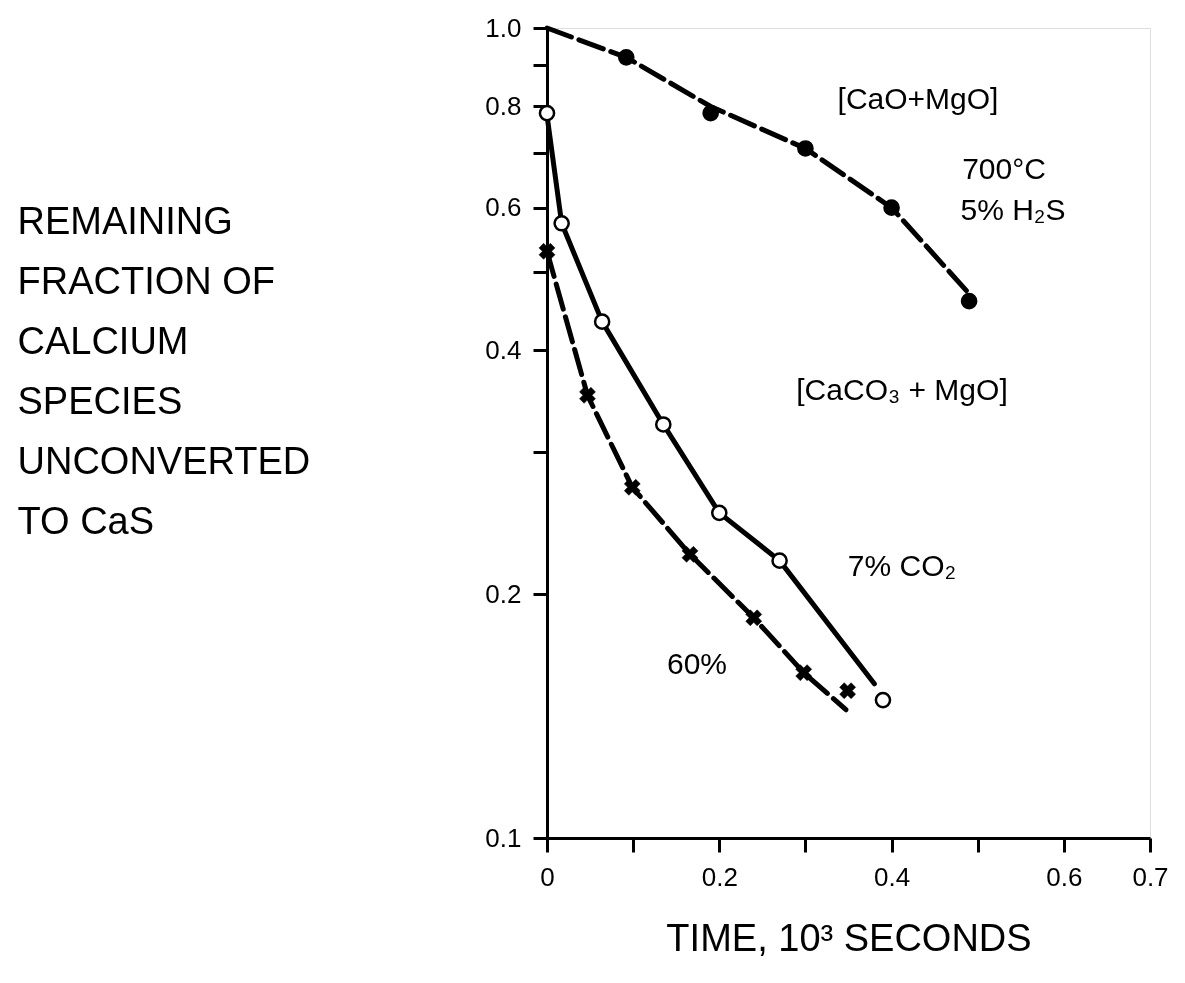 The image size is (1185, 983). I want to click on annotation: 700°C, so click(1004, 168).